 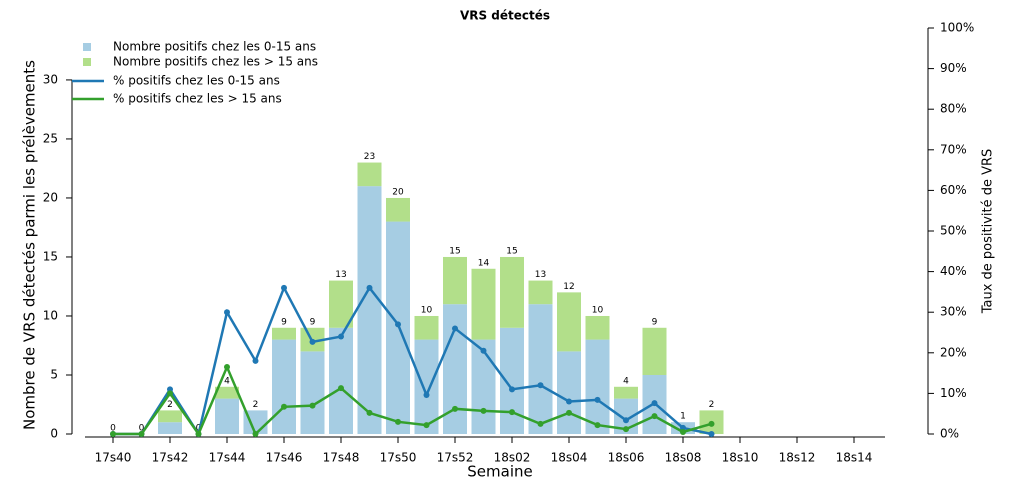 What do you see at coordinates (568, 287) in the screenshot?
I see `data-label: 12` at bounding box center [568, 287].